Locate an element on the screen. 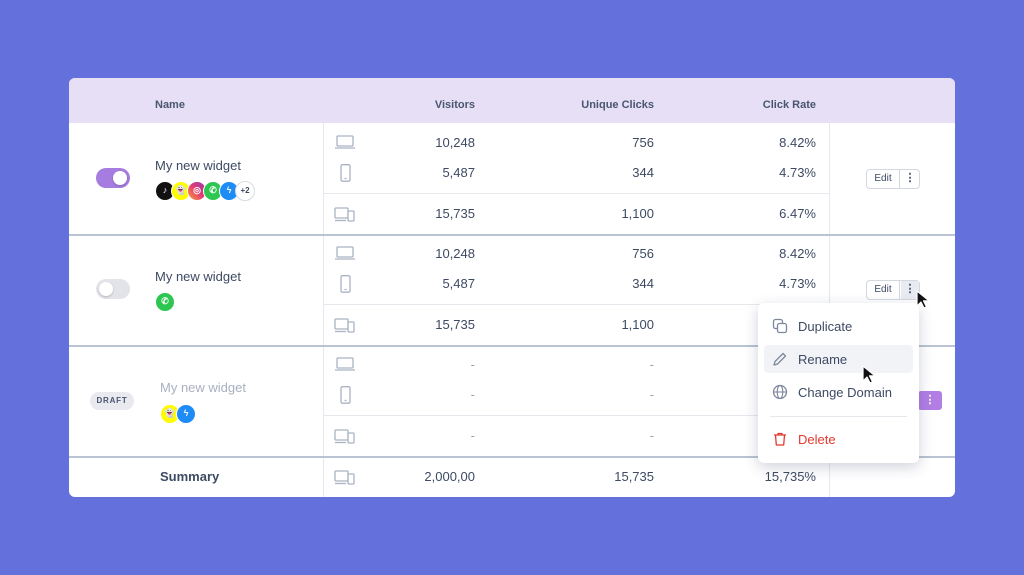  menu-item-rename: Rename is located at coordinates (838, 359).